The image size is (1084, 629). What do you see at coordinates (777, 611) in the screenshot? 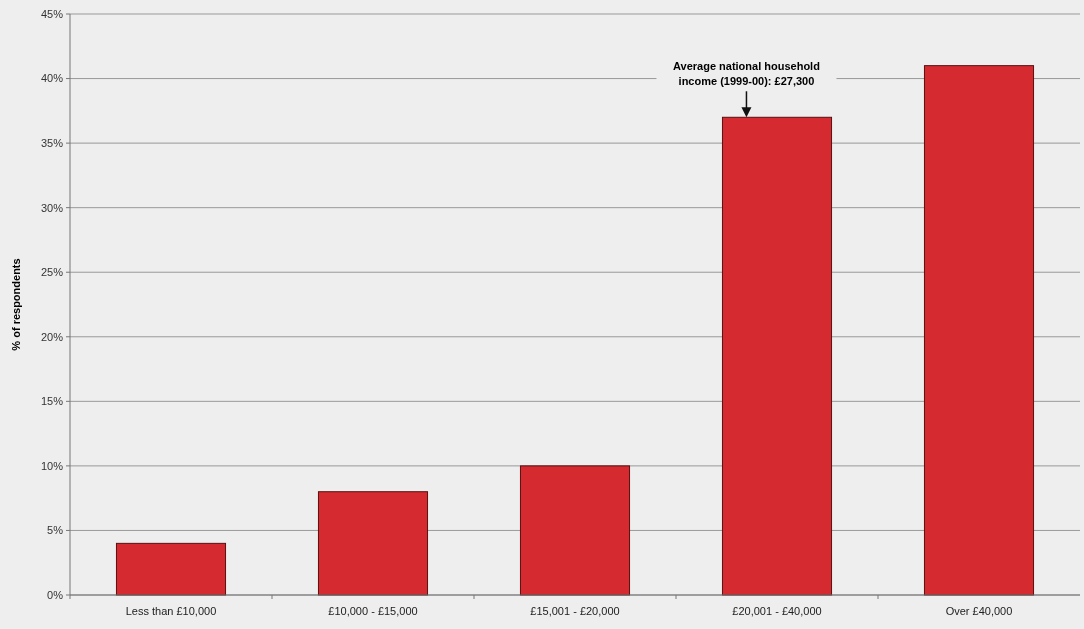
I see `x-tick-label: £20,001 - £40,000` at bounding box center [777, 611].